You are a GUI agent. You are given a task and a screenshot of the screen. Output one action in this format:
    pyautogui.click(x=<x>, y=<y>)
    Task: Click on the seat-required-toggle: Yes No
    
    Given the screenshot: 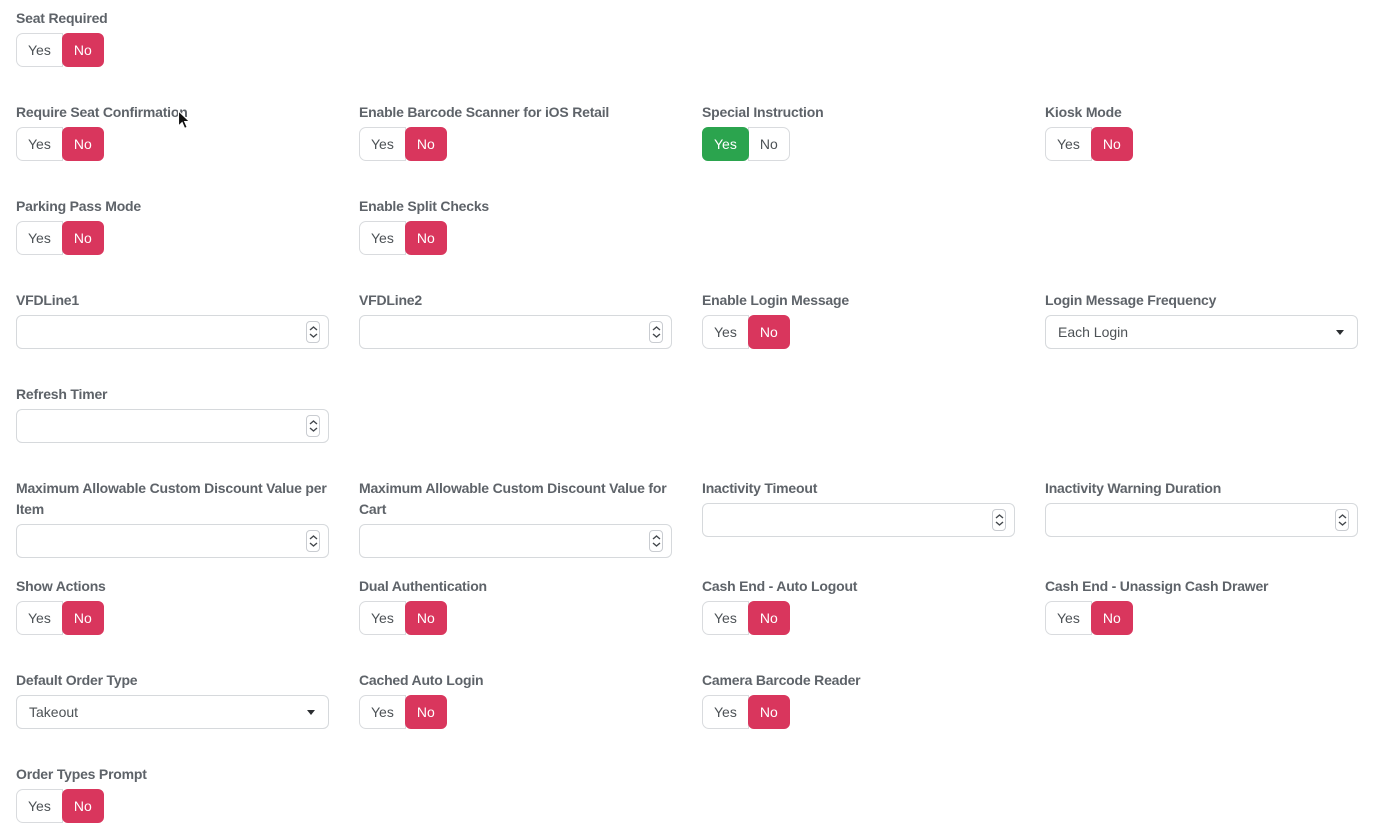 What is the action you would take?
    pyautogui.click(x=60, y=50)
    